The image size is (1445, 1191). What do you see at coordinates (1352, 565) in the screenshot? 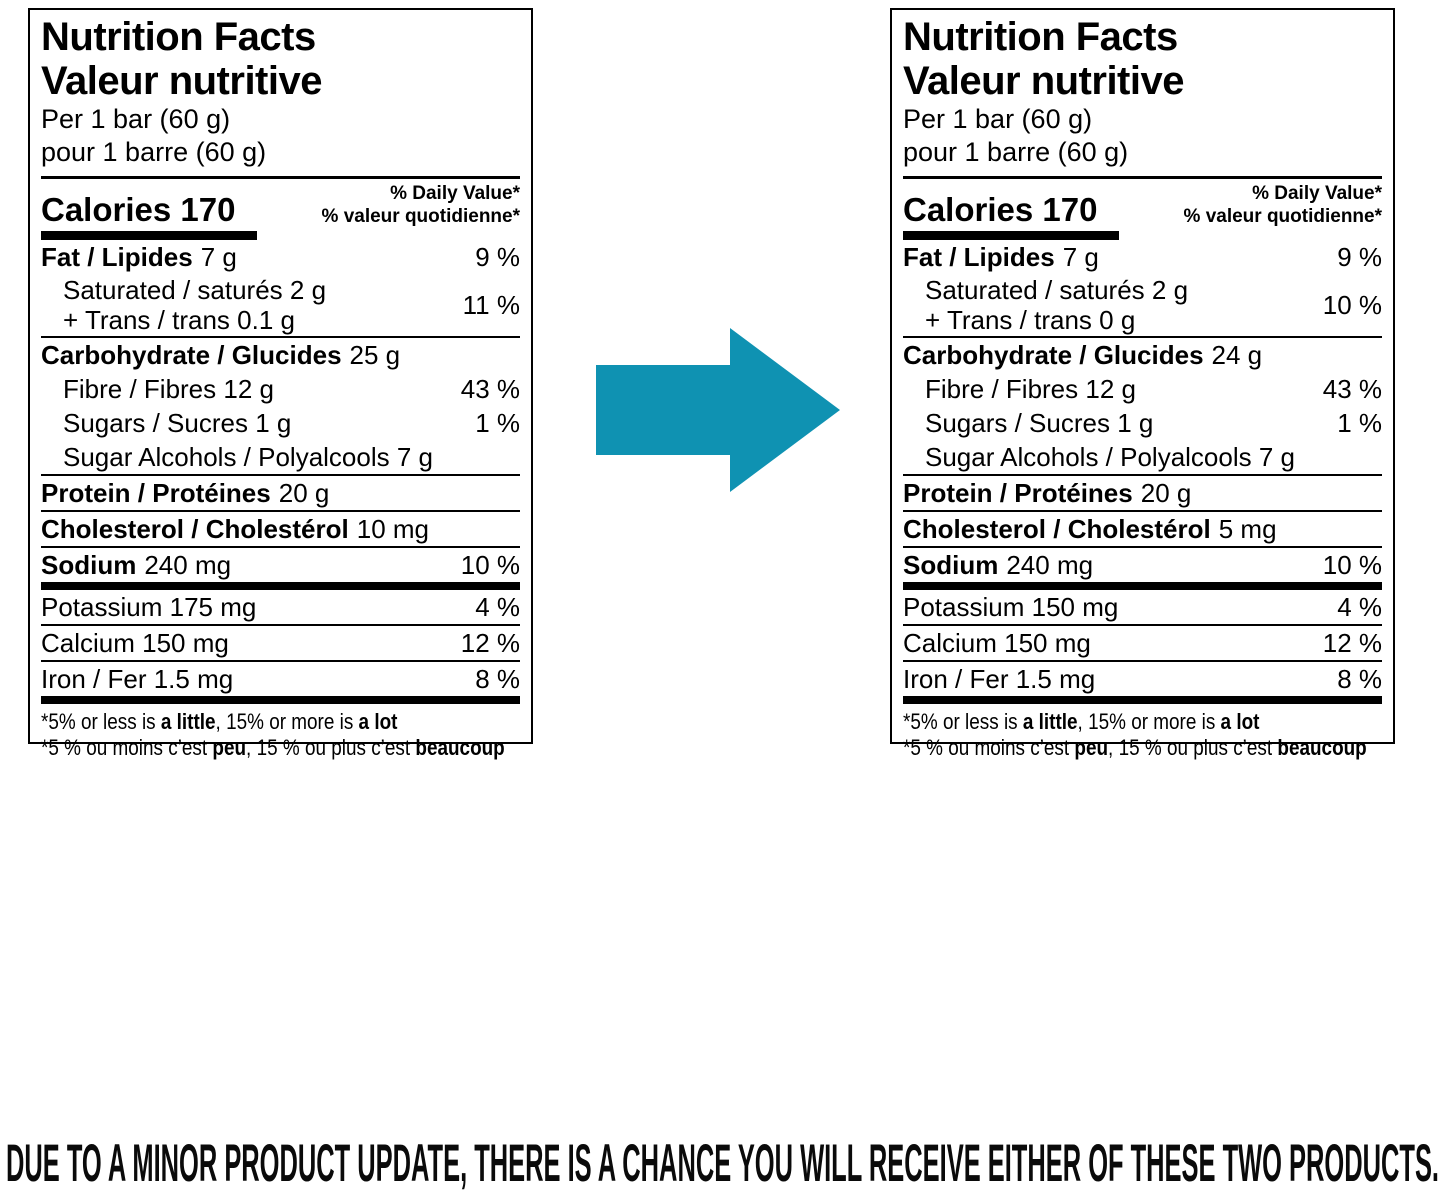
I see `sodium-dv: 10 %` at bounding box center [1352, 565].